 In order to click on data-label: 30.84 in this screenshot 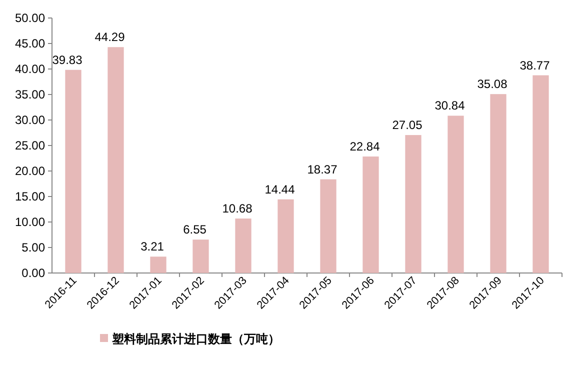, I will do `click(450, 105)`.